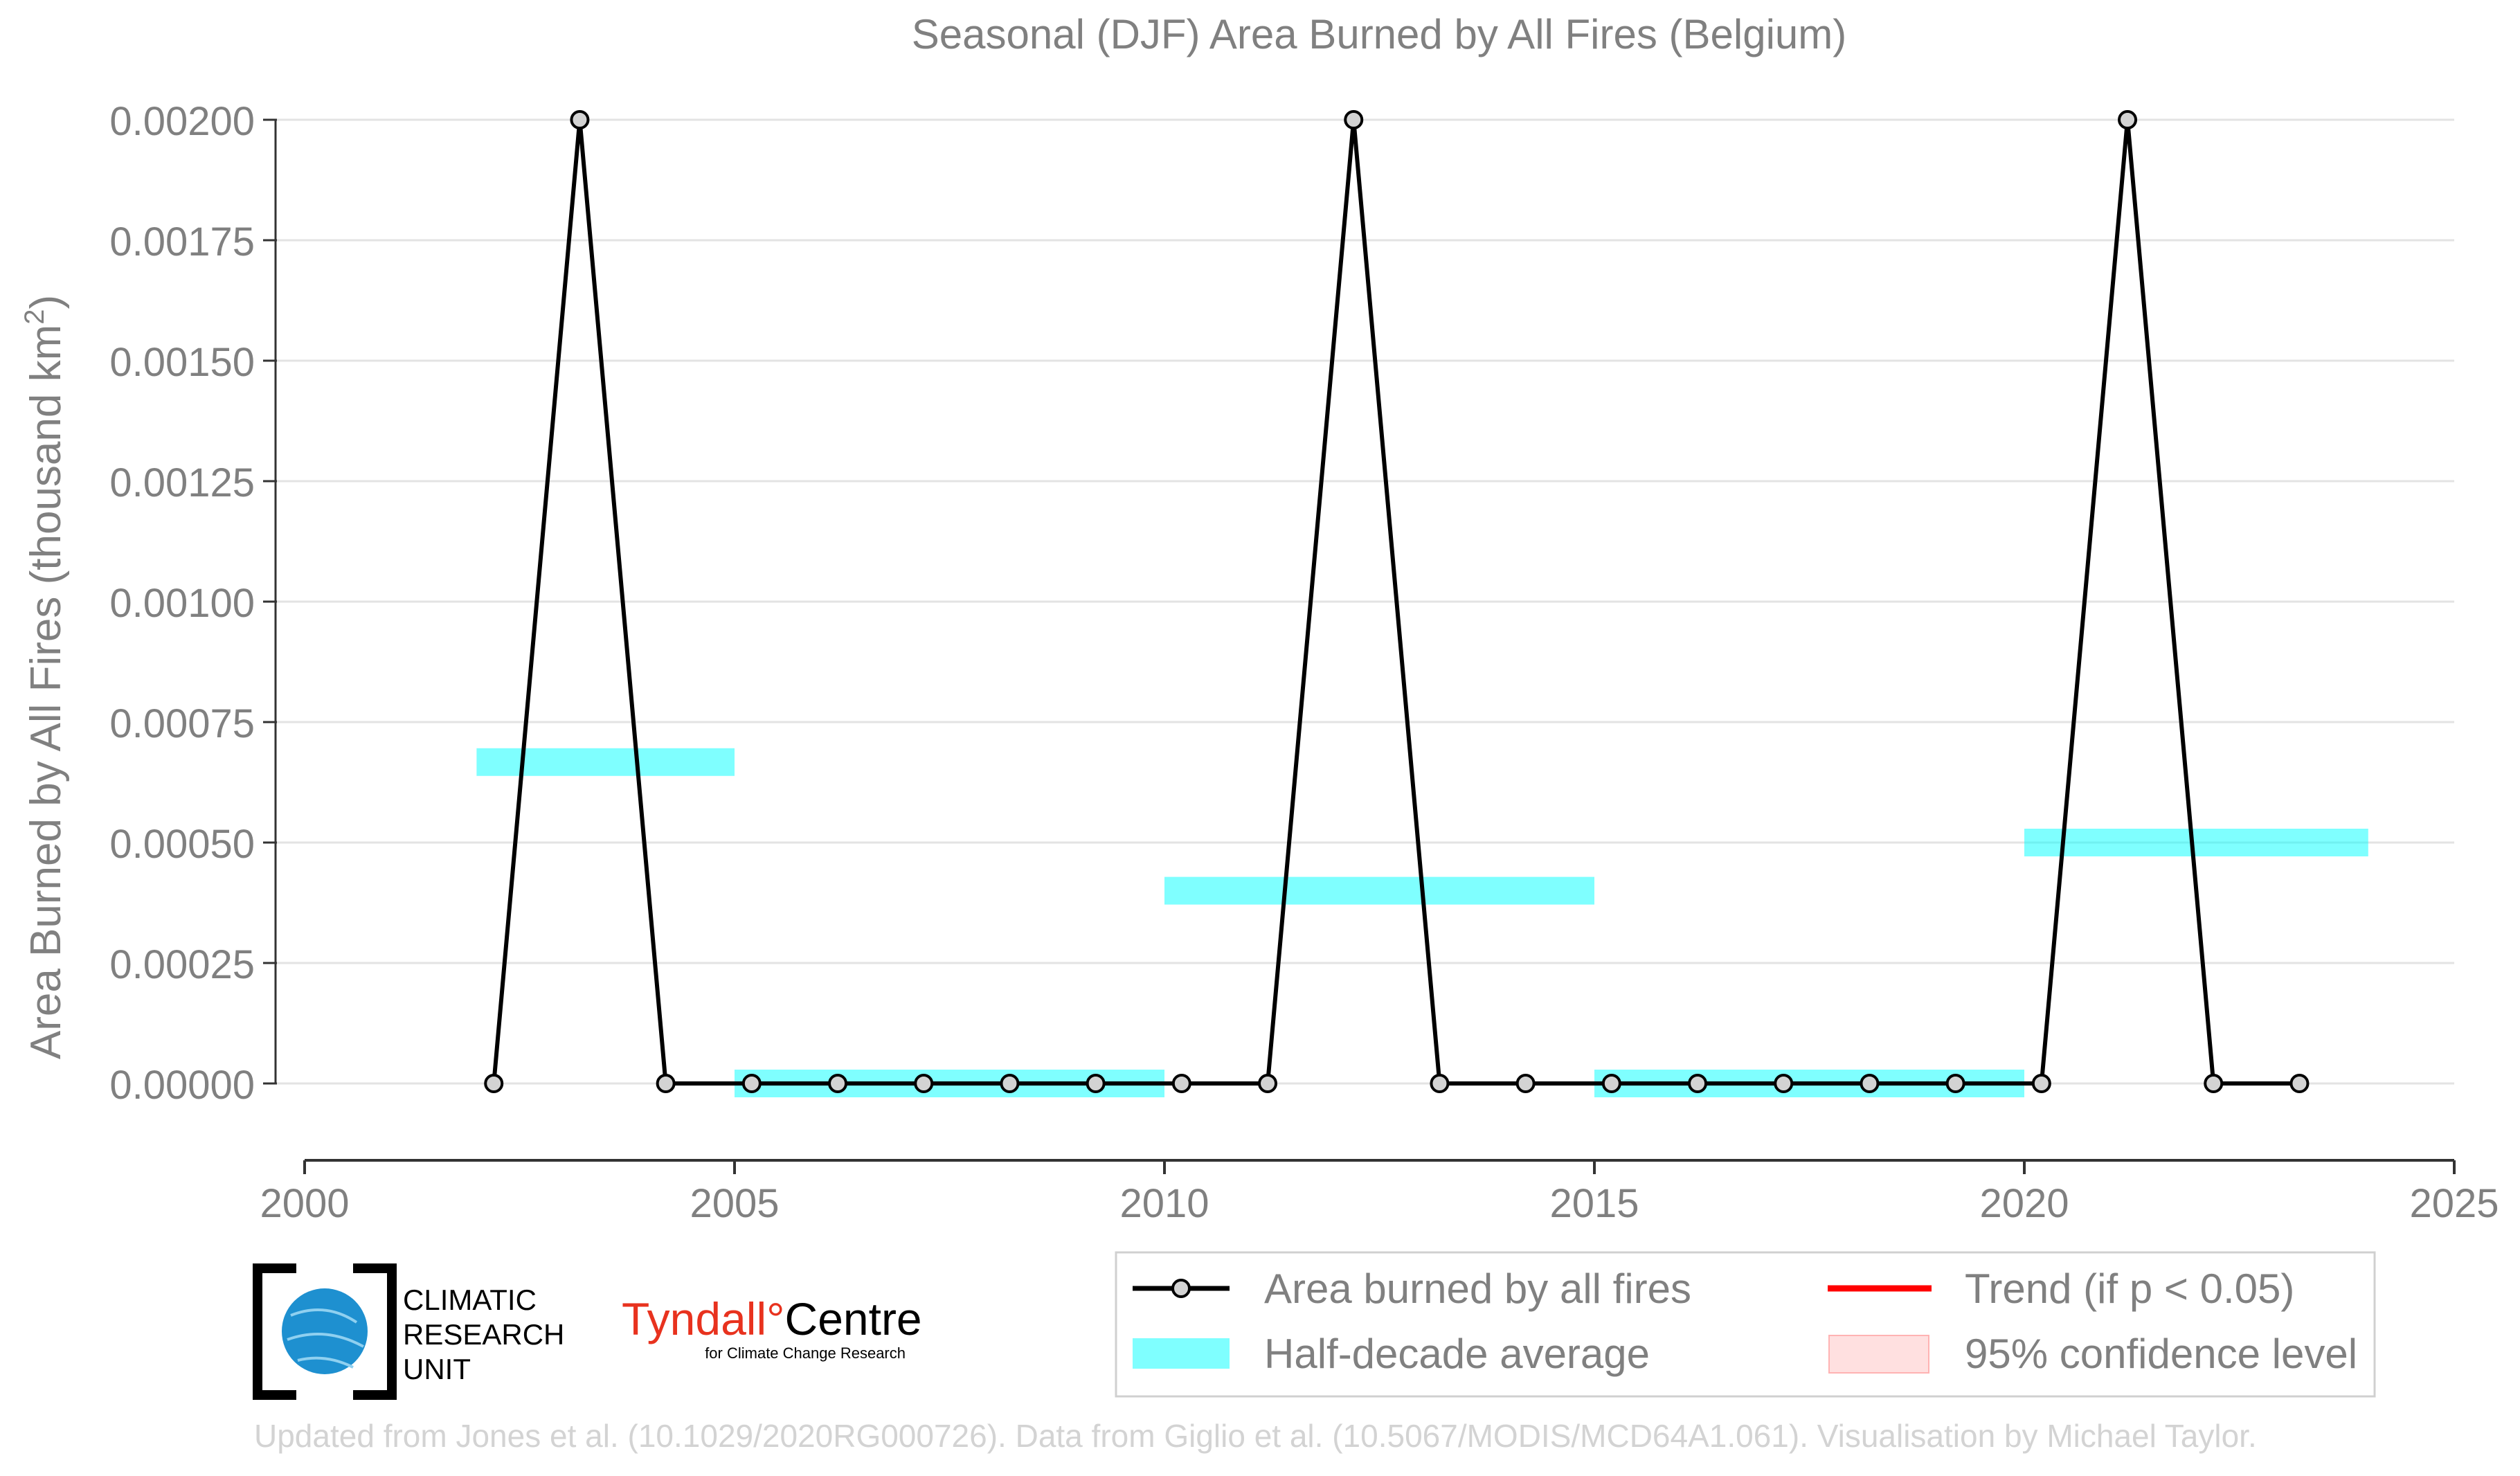 The width and height of the screenshot is (2520, 1476). Describe the element at coordinates (772, 1318) in the screenshot. I see `tyndall-wordmark: Tyndall°Centre` at that location.